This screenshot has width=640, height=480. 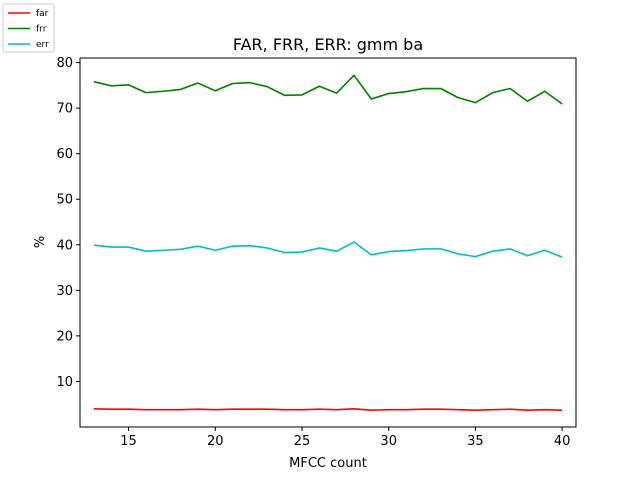 I want to click on x-tick-label: 35, so click(x=475, y=441).